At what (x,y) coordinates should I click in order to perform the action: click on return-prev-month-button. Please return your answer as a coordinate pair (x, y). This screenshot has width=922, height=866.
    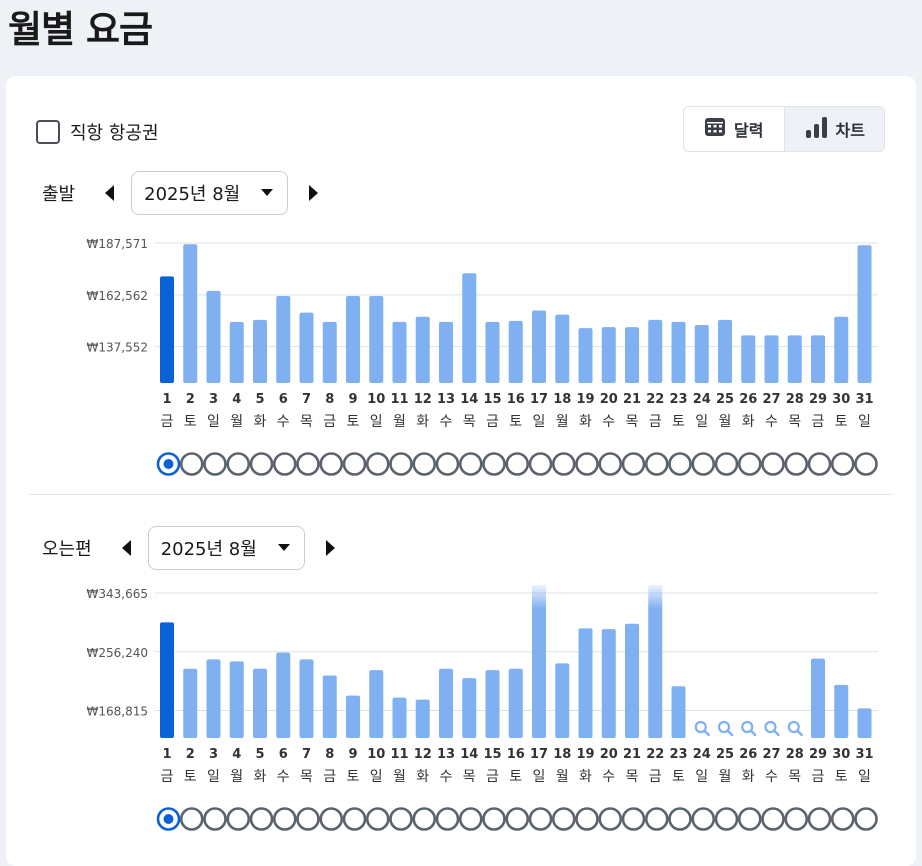
    Looking at the image, I should click on (126, 548).